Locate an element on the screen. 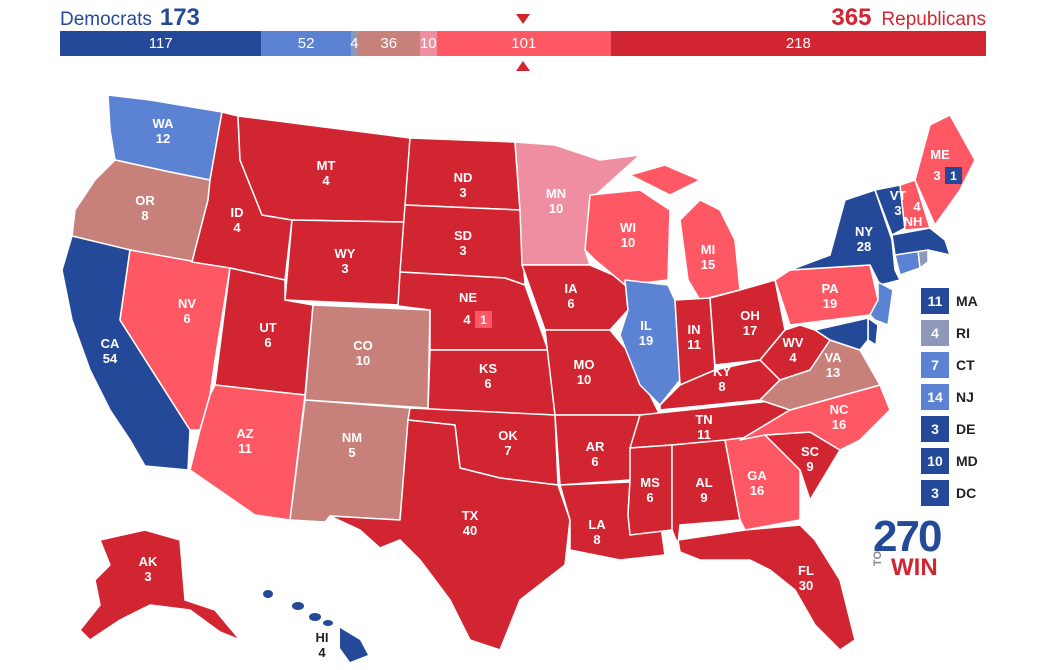  label-ca-ev: 54 is located at coordinates (110, 358).